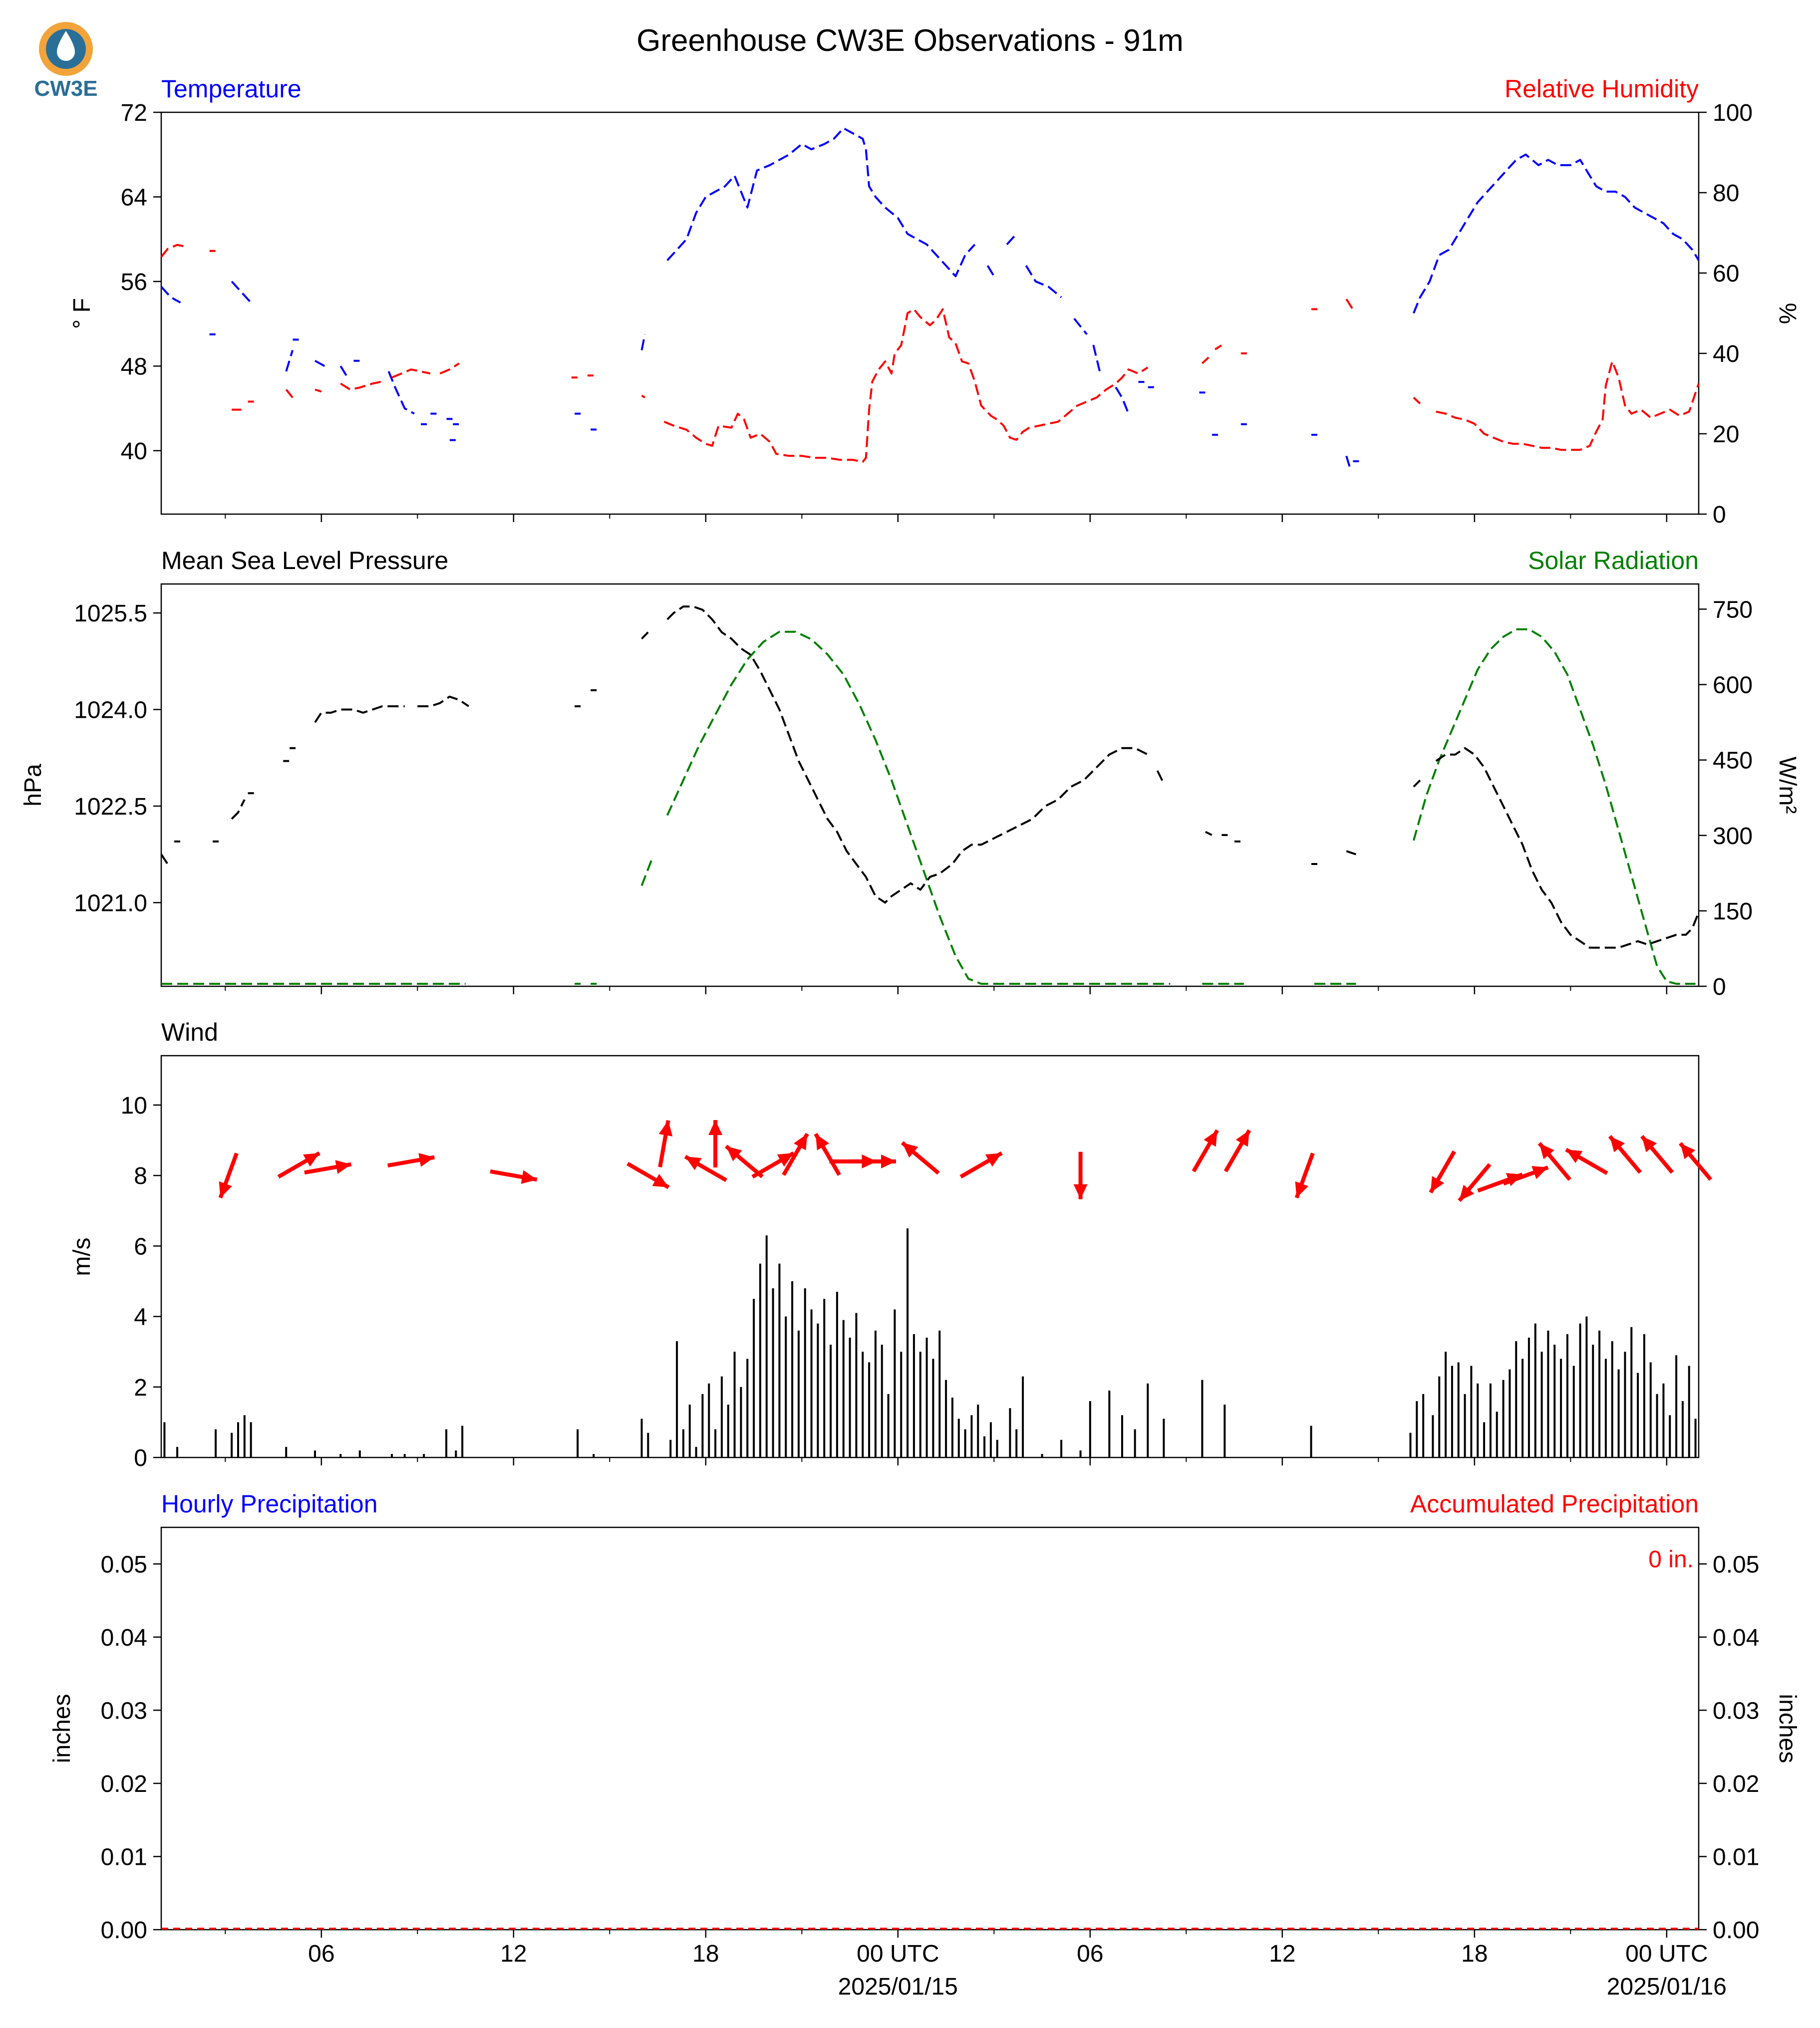  What do you see at coordinates (124, 1930) in the screenshot?
I see `y-tick-label-left: 0.00` at bounding box center [124, 1930].